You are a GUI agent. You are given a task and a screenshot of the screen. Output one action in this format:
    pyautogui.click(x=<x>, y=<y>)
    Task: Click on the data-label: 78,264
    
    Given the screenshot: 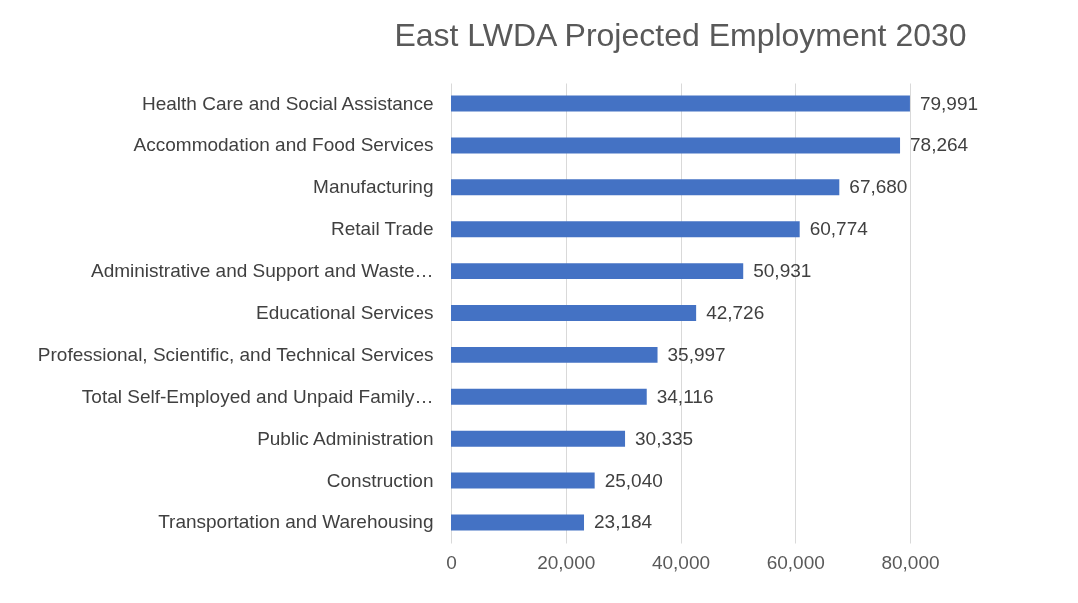 What is the action you would take?
    pyautogui.click(x=939, y=145)
    